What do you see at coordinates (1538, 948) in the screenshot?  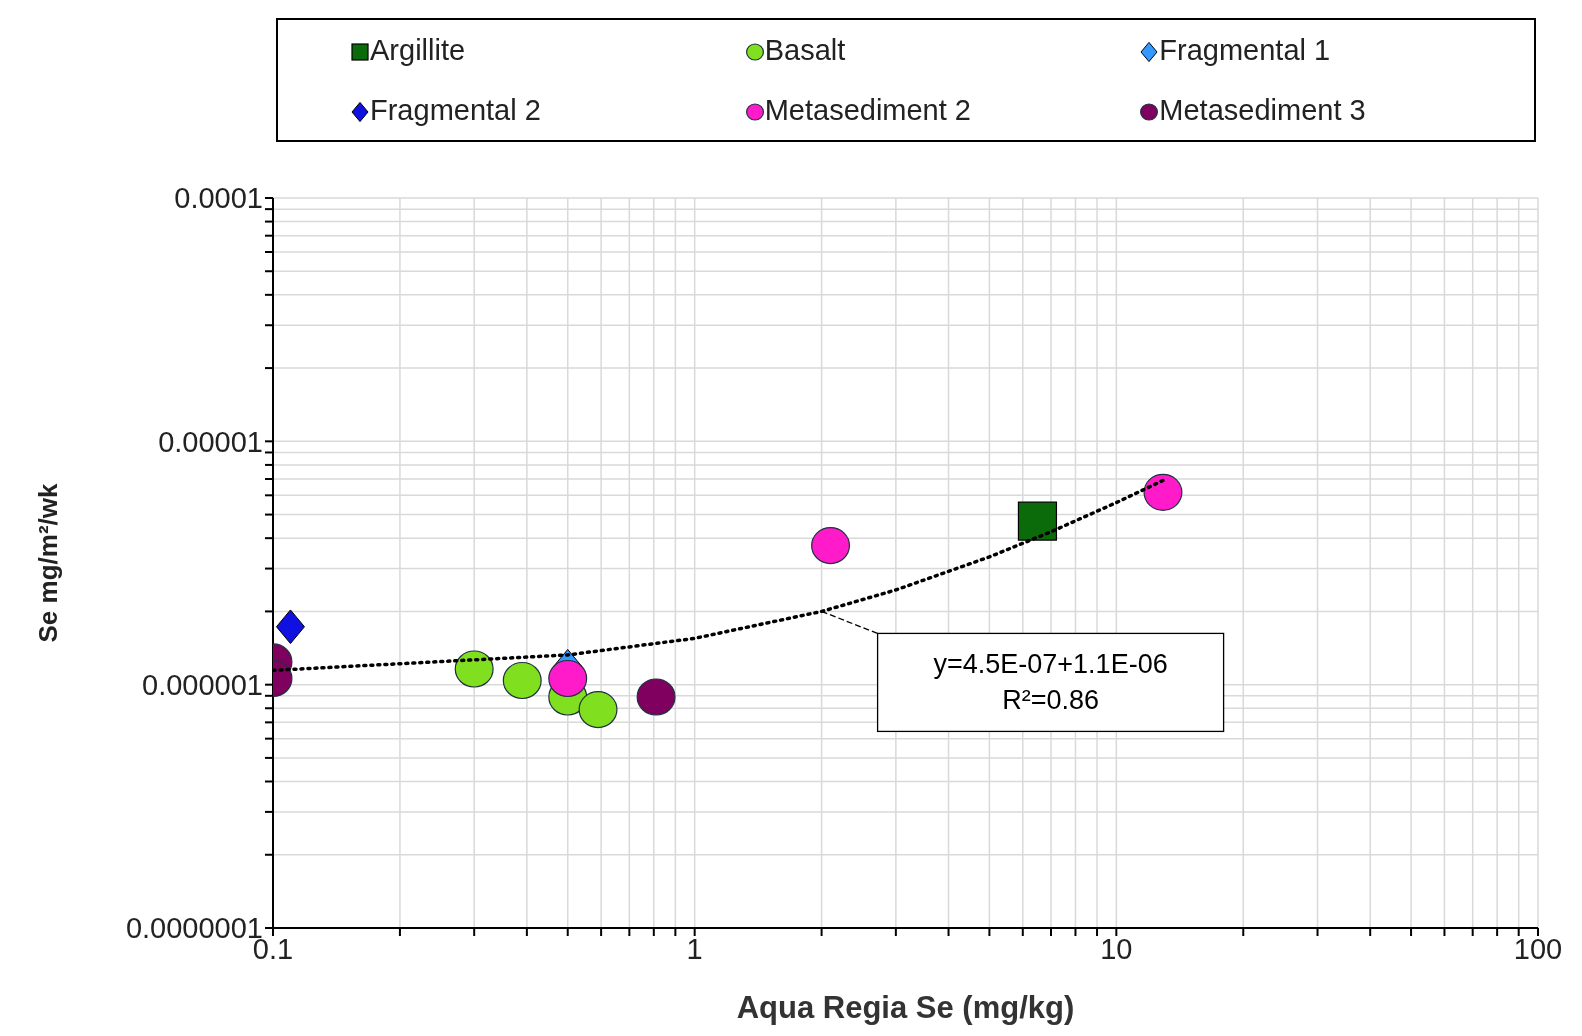 I see `x-tick-label: 100` at bounding box center [1538, 948].